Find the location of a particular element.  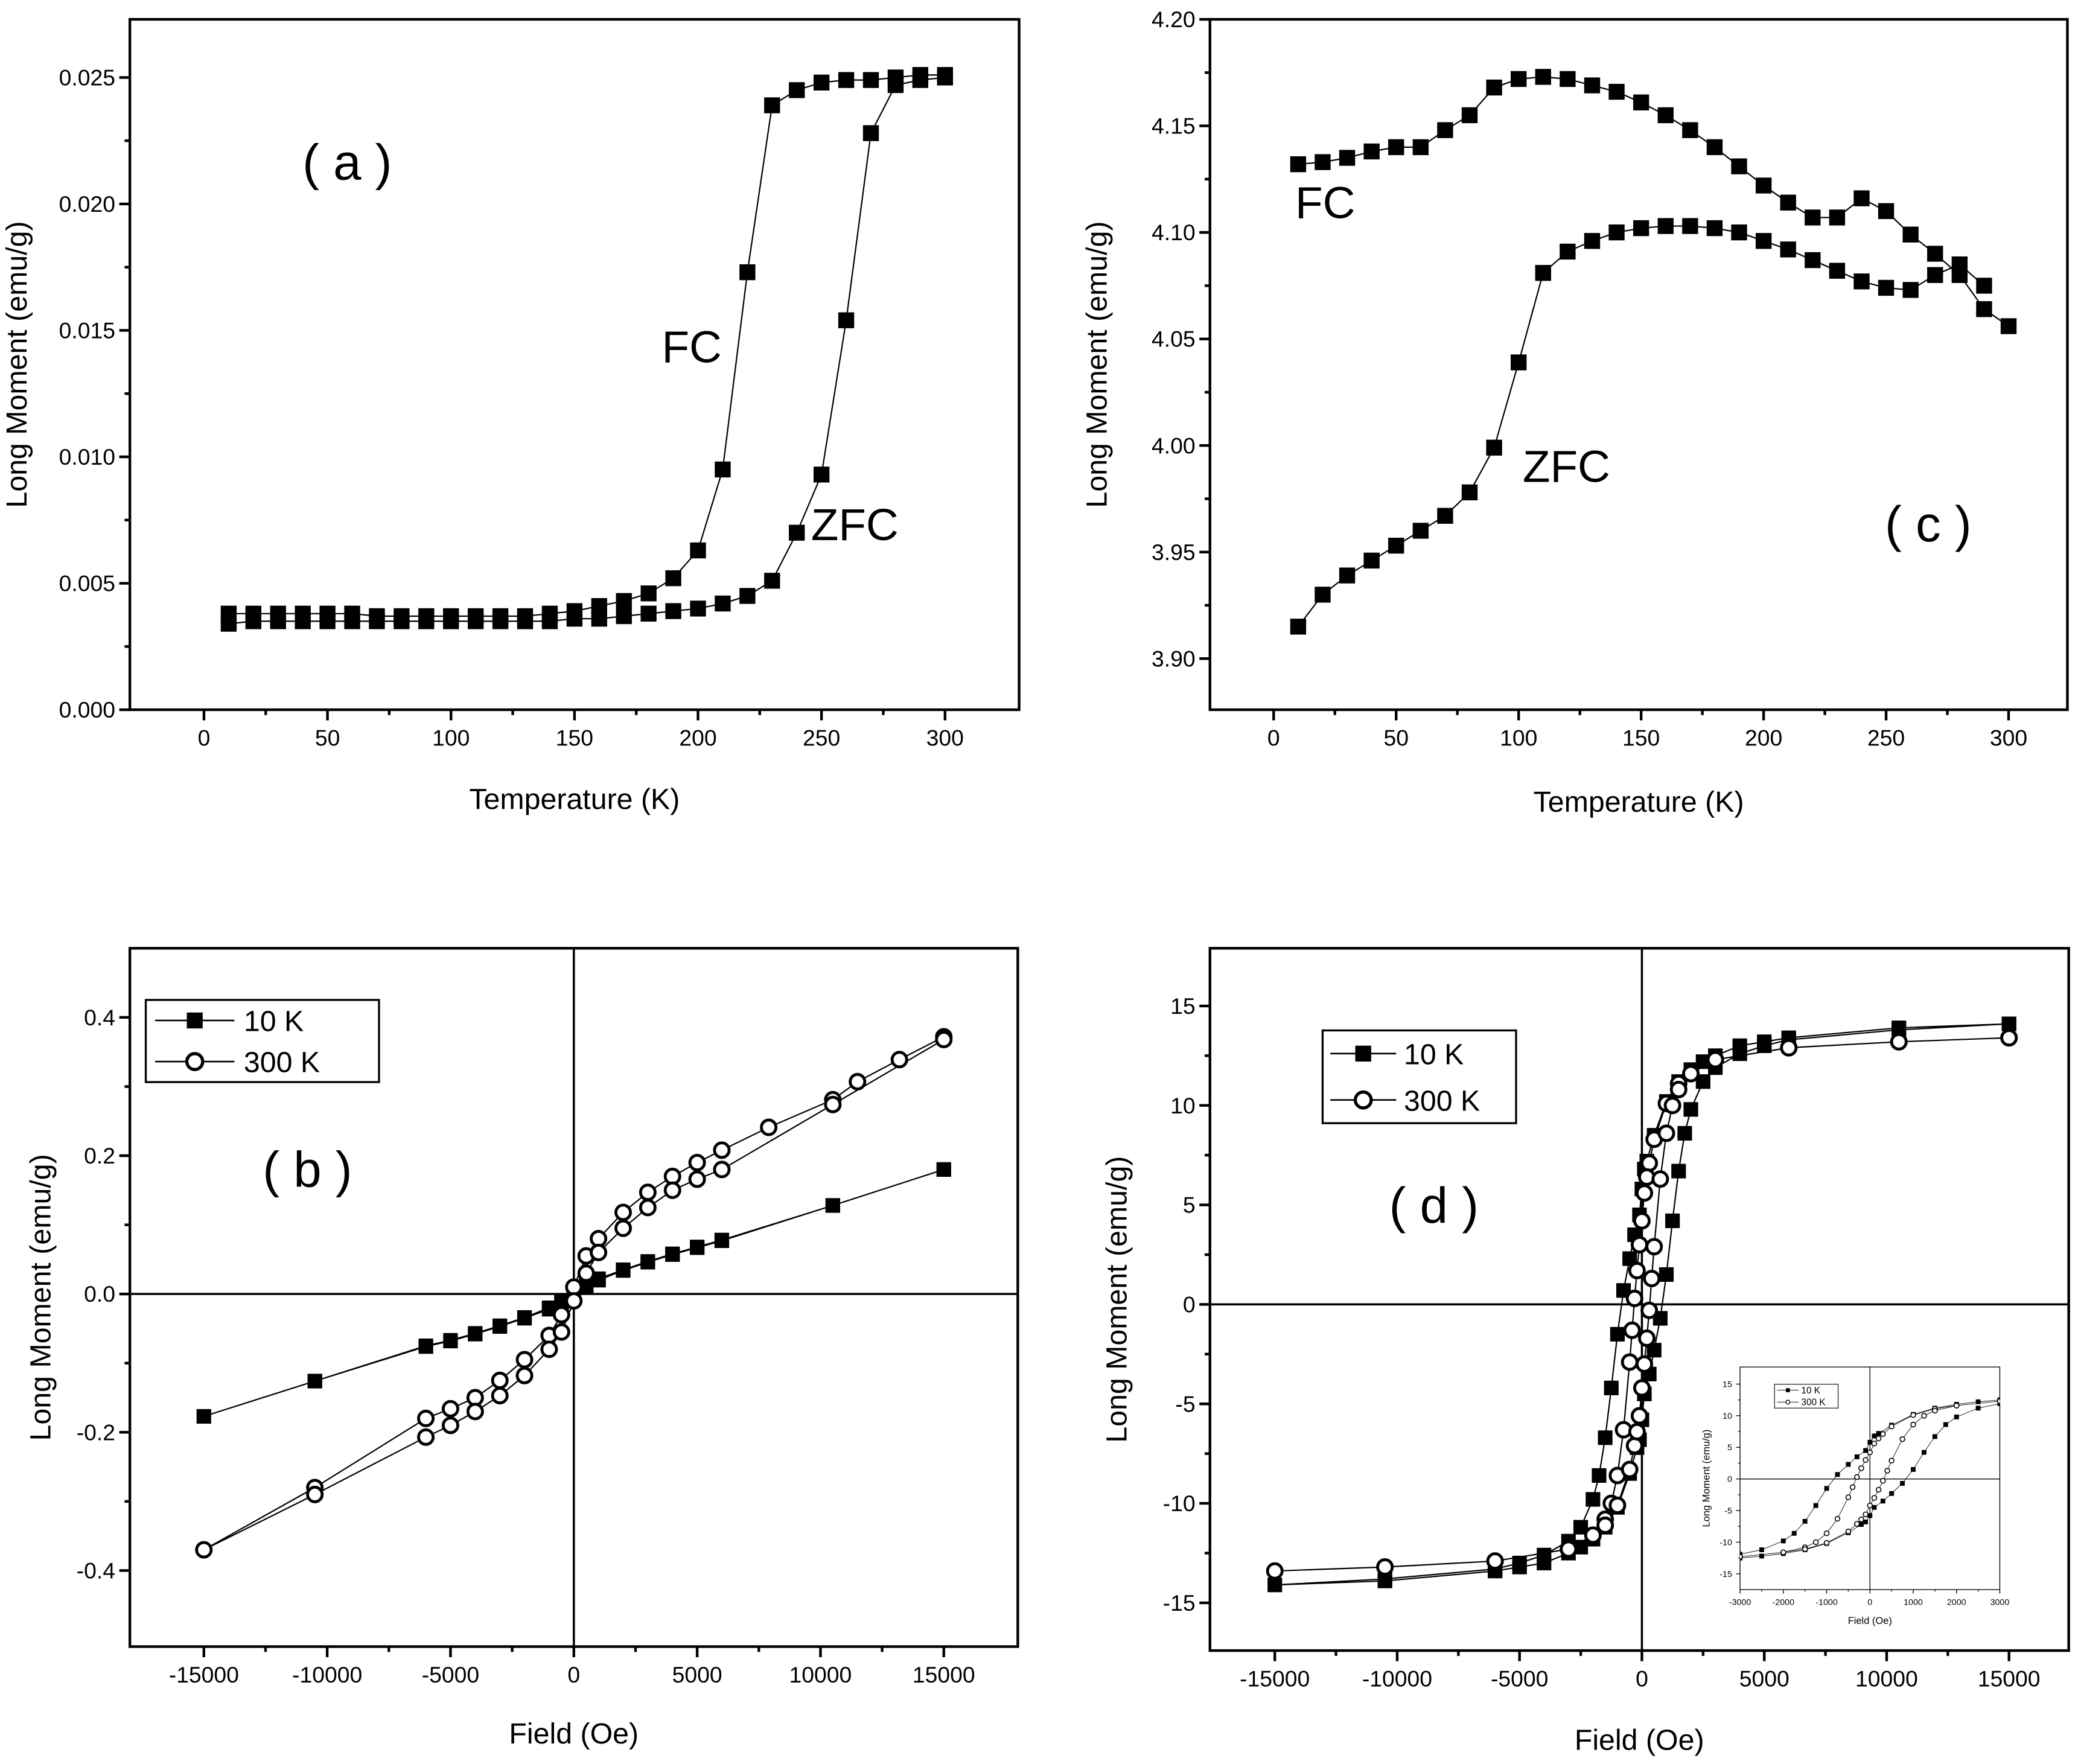

legend-box is located at coordinates (1806, 1396).